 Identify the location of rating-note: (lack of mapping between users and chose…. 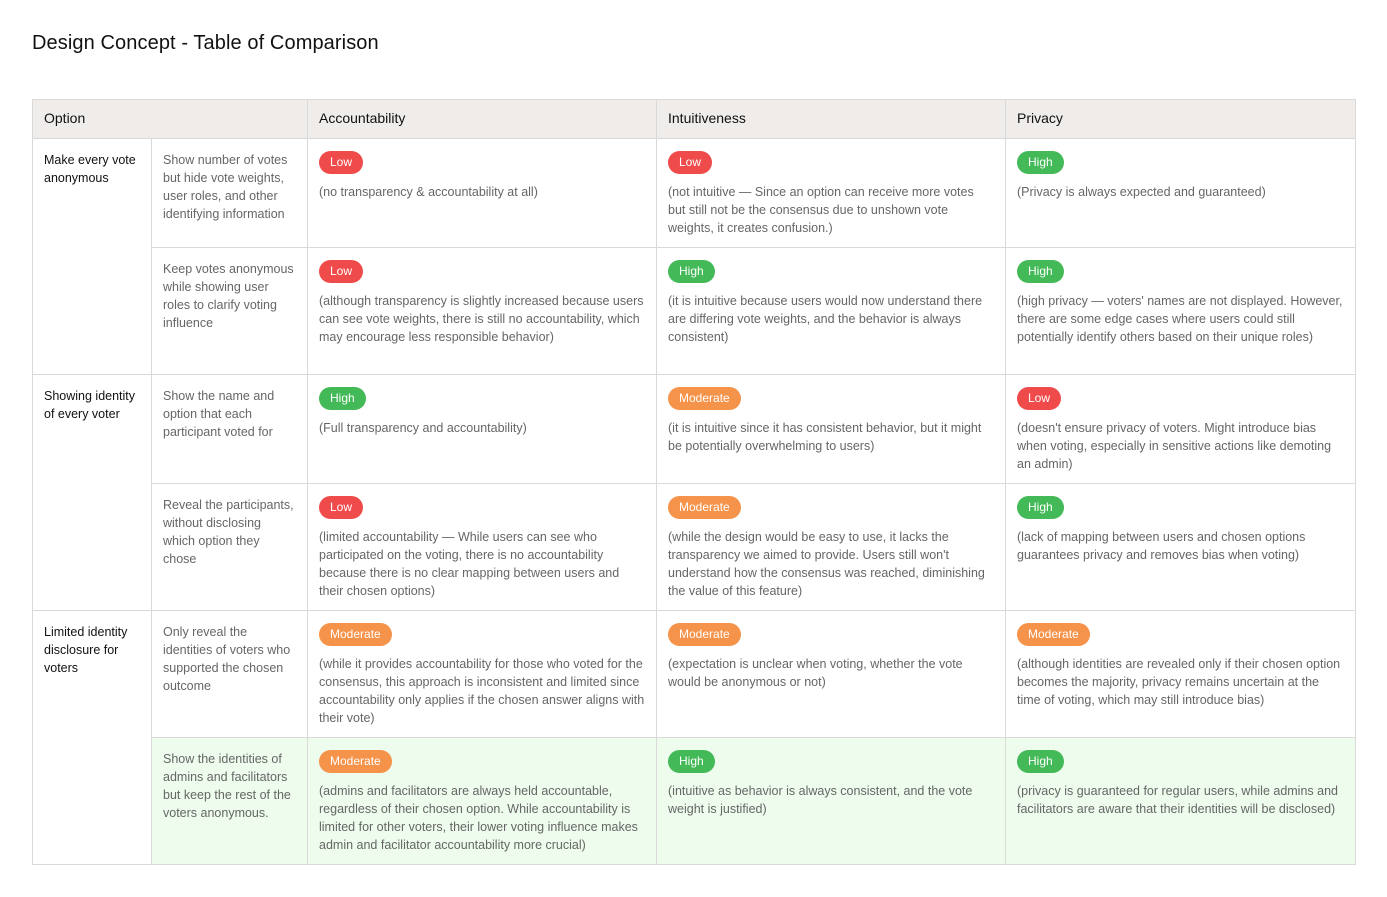
(1161, 546).